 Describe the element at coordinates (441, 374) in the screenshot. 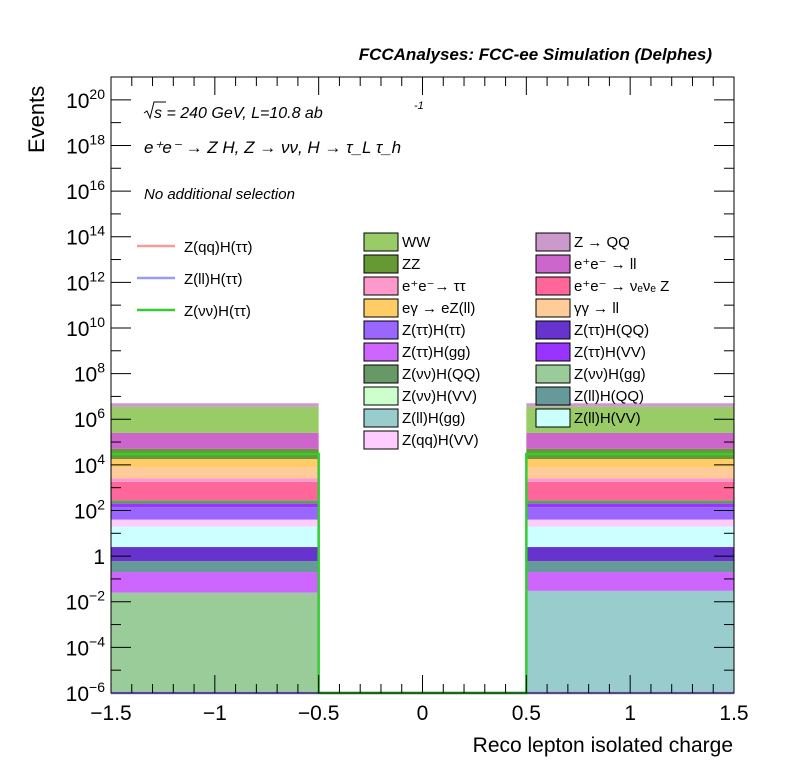

I see `legend-label: Z(νν)H(QQ)` at that location.